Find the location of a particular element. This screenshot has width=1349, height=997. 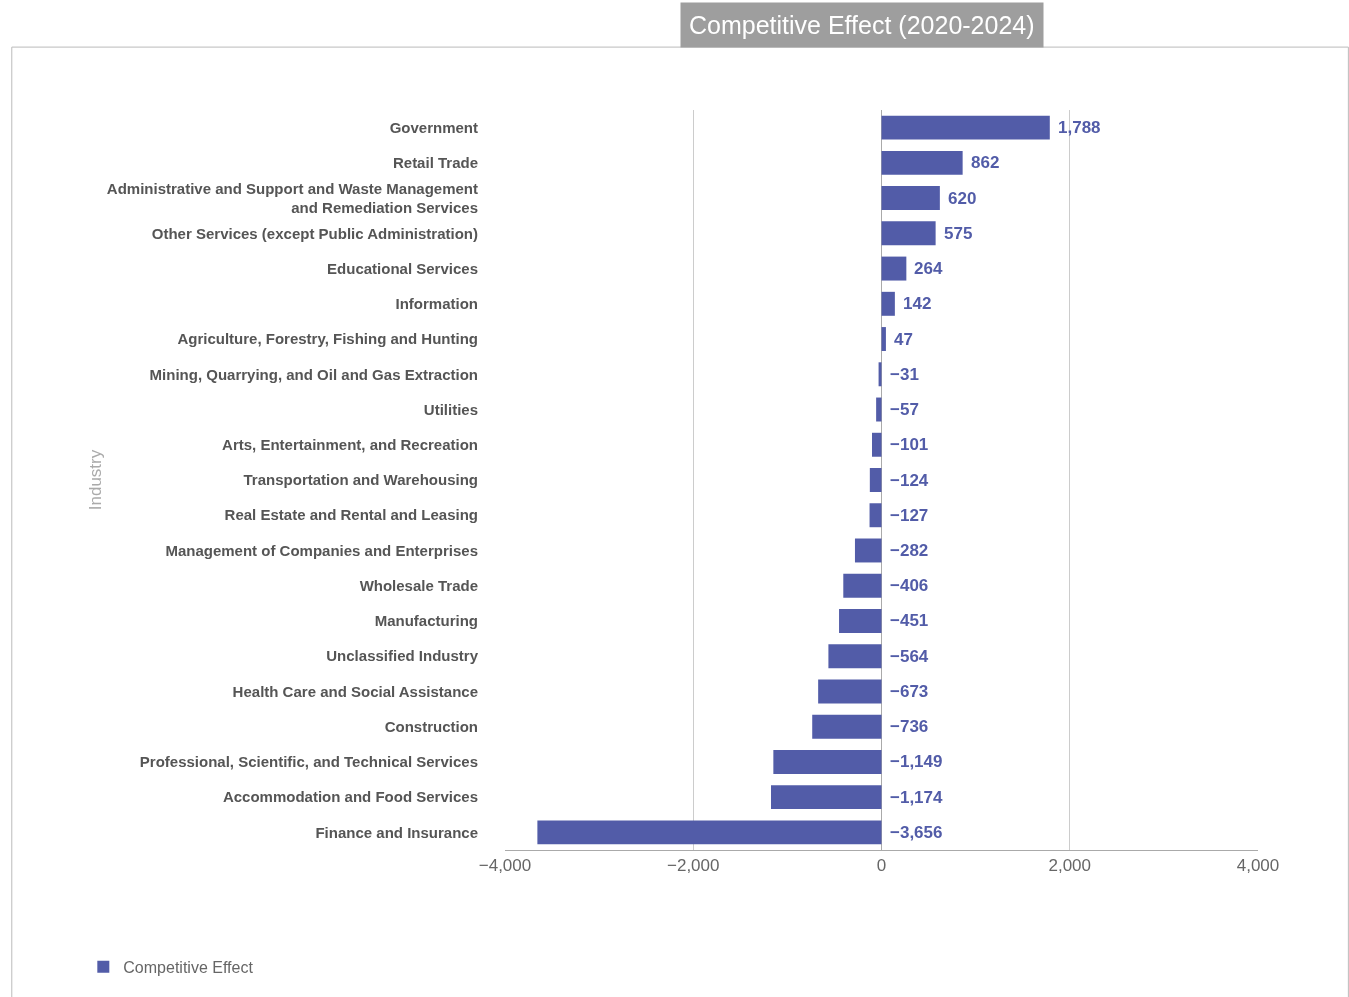

data-label: −127 is located at coordinates (909, 515).